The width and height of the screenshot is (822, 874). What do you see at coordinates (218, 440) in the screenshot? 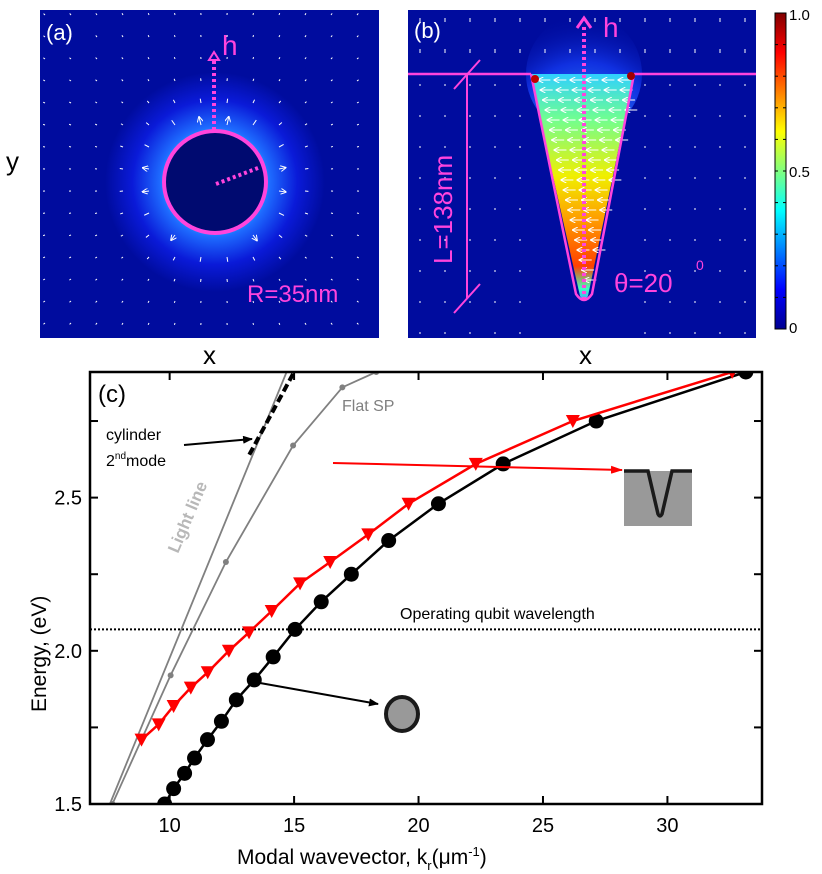
I see `cylinder-mode-arrow` at bounding box center [218, 440].